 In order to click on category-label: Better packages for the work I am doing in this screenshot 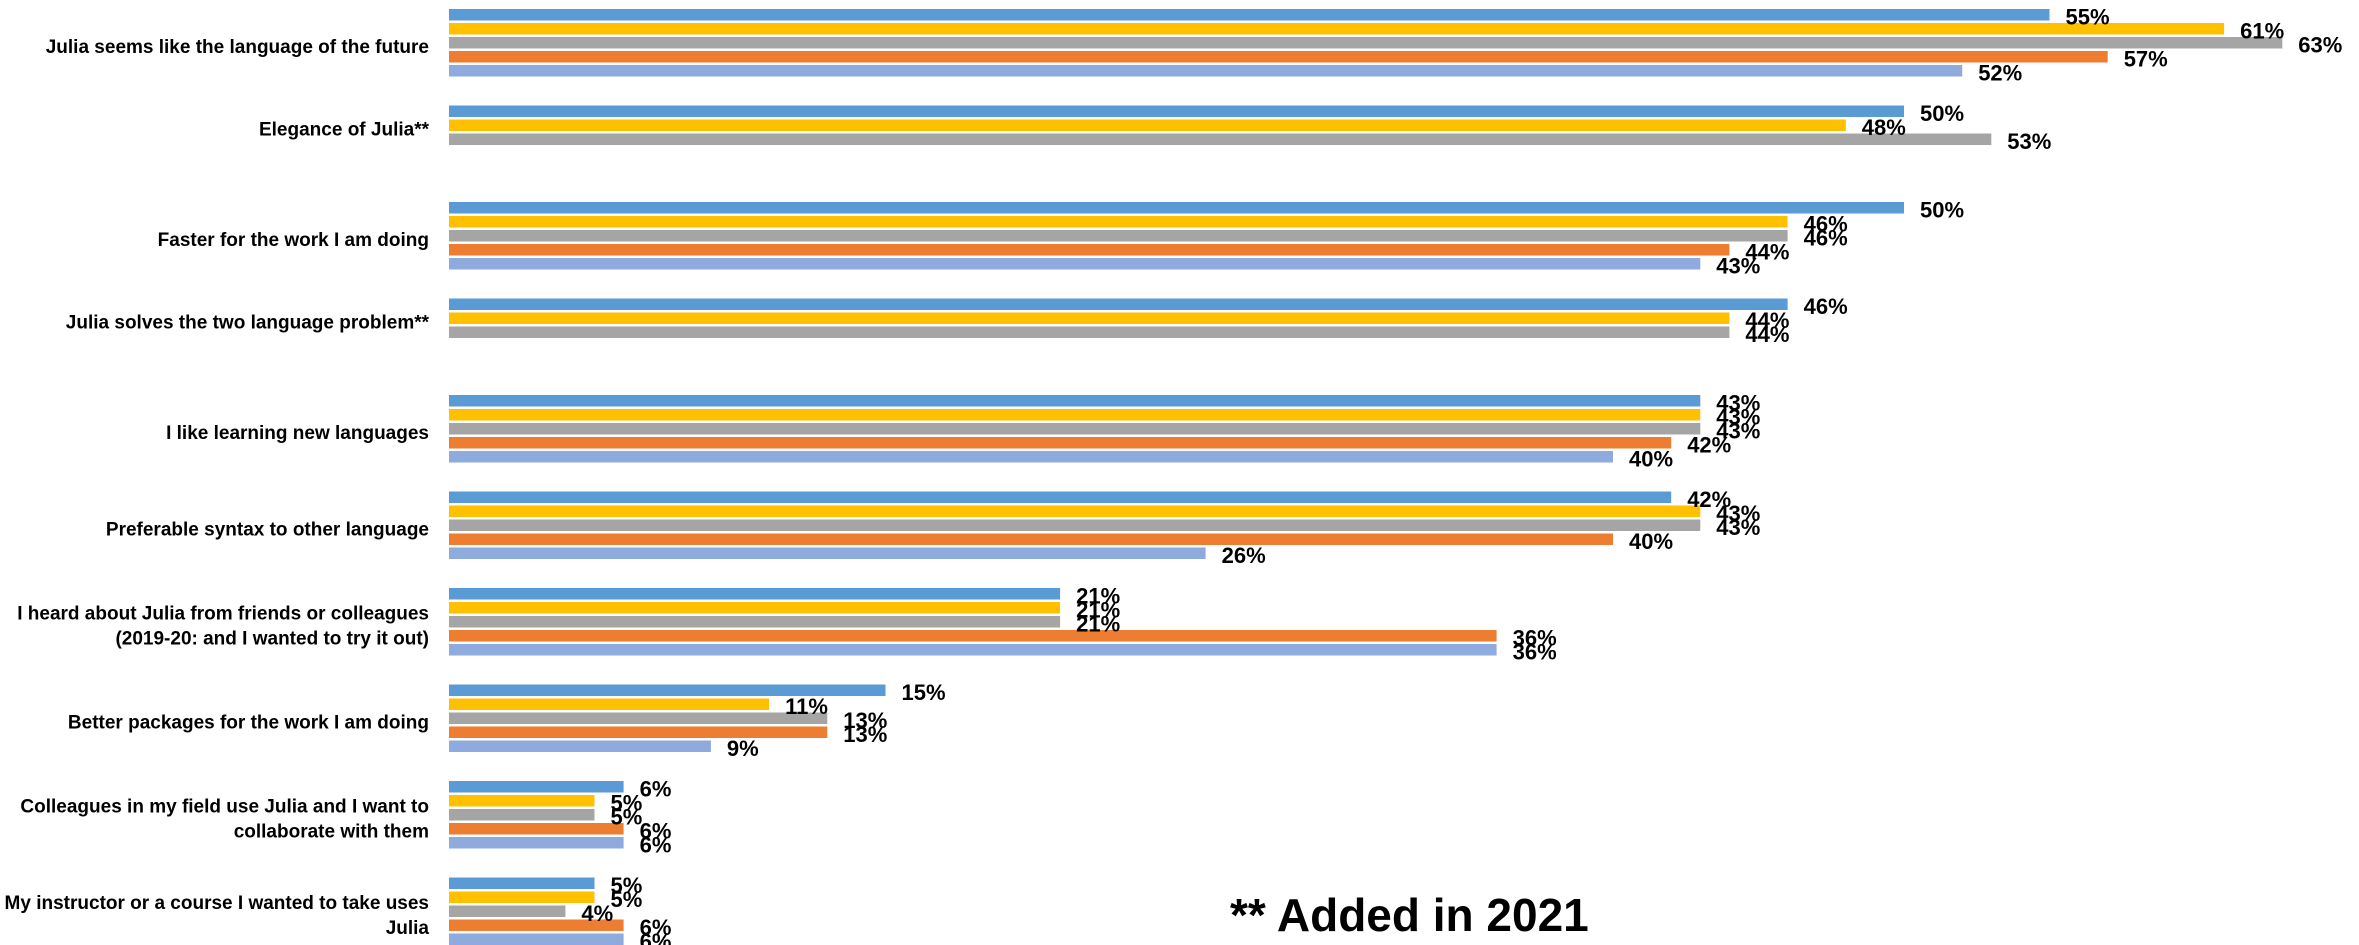, I will do `click(248, 723)`.